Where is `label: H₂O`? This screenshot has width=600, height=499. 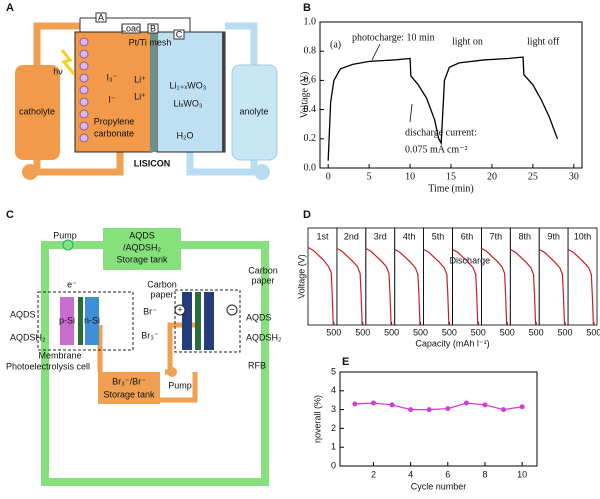 label: H₂O is located at coordinates (185, 135).